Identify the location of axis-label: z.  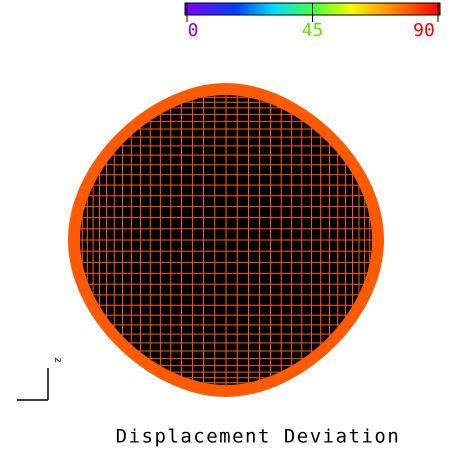
(57, 360).